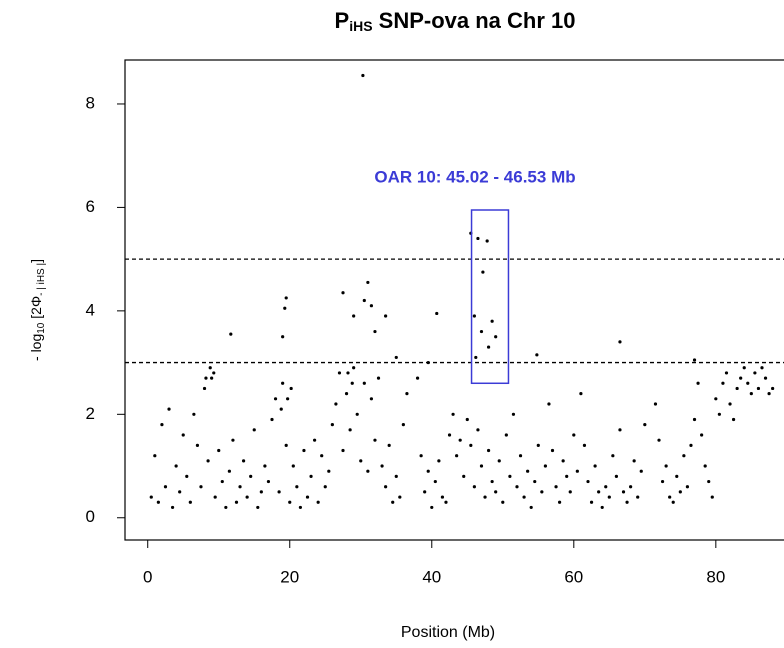  Describe the element at coordinates (90, 206) in the screenshot. I see `y-tick-label: 6` at that location.